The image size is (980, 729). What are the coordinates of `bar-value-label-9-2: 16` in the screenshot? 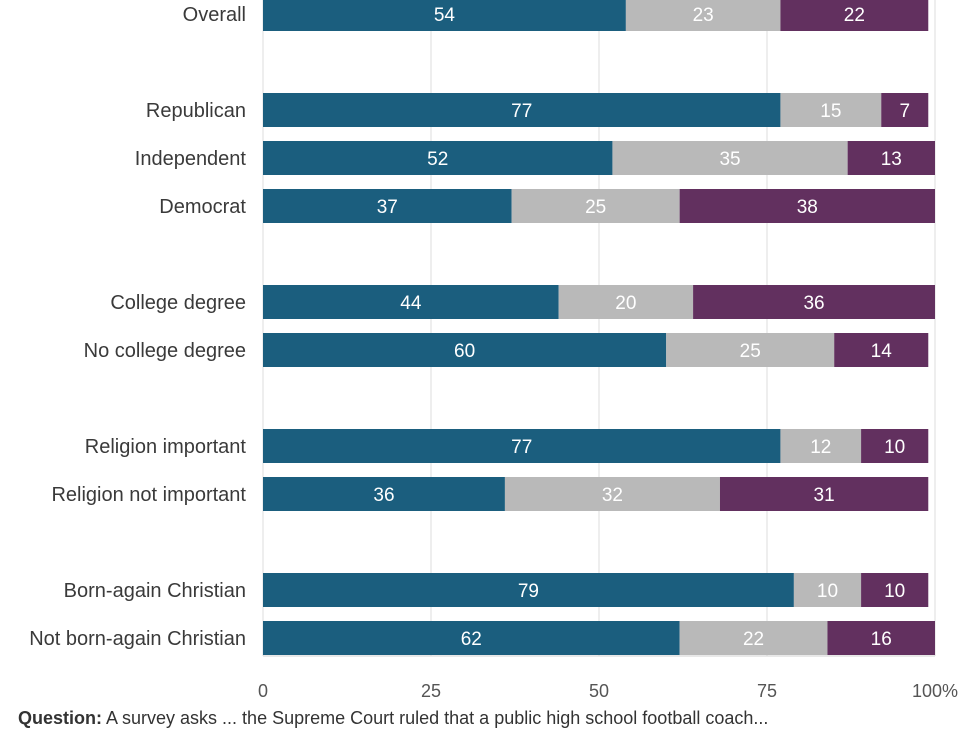 It's located at (881, 639).